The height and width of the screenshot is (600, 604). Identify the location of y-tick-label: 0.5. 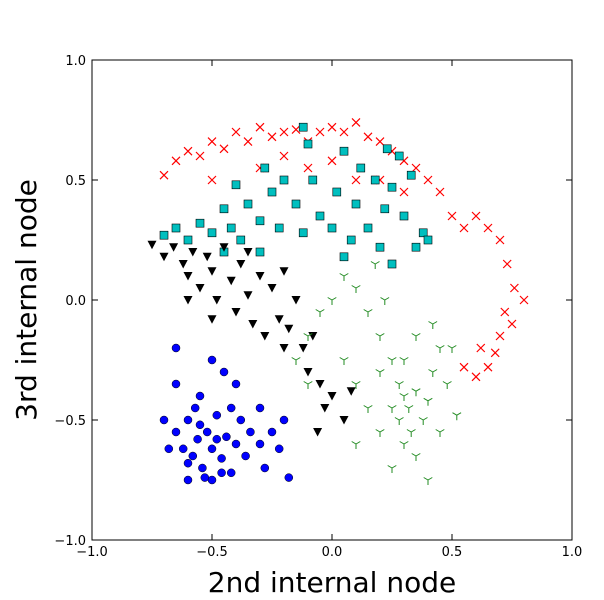
(75, 181).